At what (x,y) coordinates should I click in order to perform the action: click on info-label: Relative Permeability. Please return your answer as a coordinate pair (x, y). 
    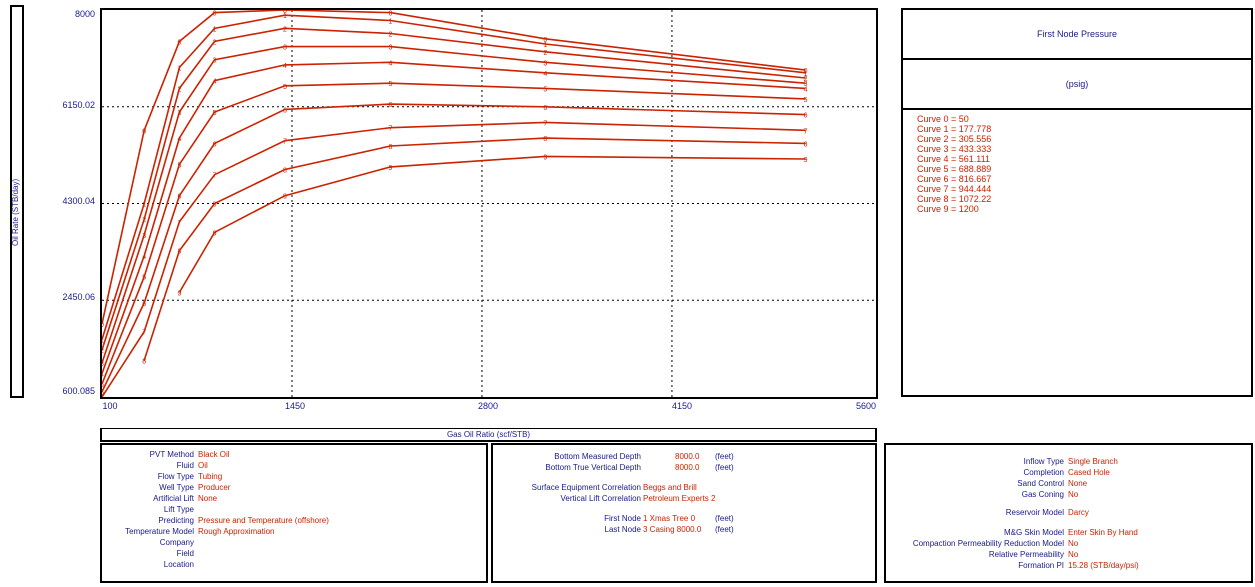
    Looking at the image, I should click on (1026, 554).